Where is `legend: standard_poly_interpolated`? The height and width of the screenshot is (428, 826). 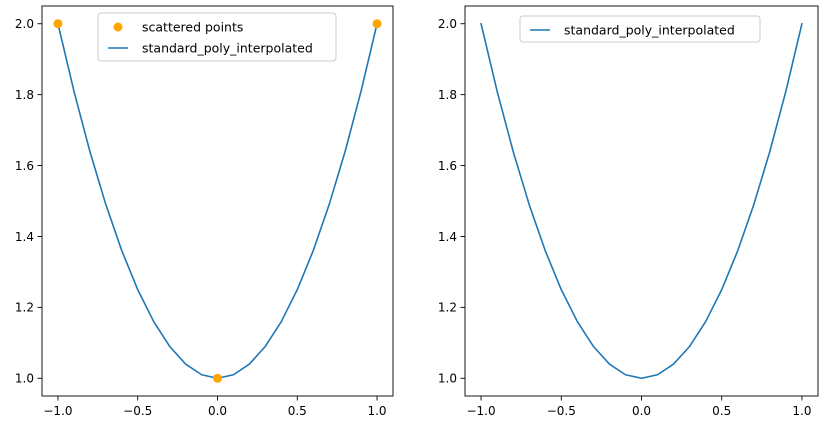
legend: standard_poly_interpolated is located at coordinates (640, 29).